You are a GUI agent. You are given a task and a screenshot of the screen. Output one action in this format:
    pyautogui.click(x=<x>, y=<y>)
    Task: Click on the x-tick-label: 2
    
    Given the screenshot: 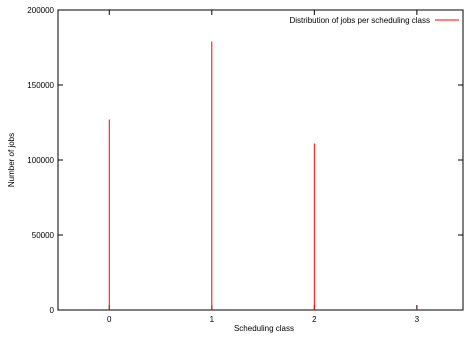 What is the action you would take?
    pyautogui.click(x=314, y=319)
    